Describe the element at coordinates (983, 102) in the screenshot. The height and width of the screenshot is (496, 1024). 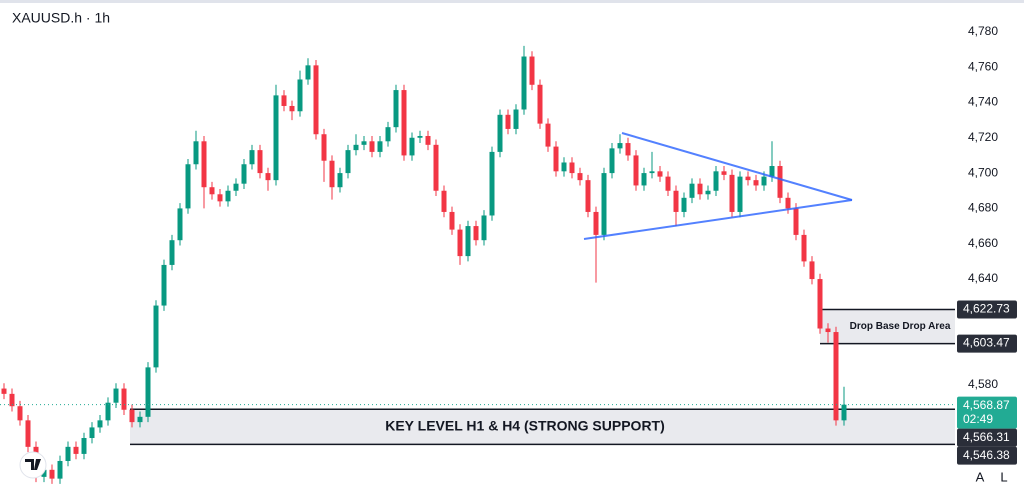
I see `y-tick-label: 4,740` at that location.